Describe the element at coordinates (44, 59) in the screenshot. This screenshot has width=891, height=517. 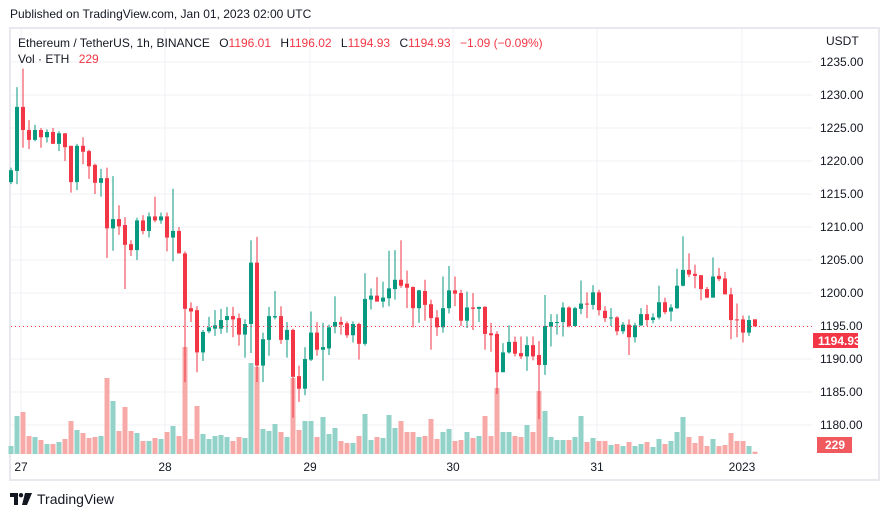
I see `volume-label: Vol · ETH` at that location.